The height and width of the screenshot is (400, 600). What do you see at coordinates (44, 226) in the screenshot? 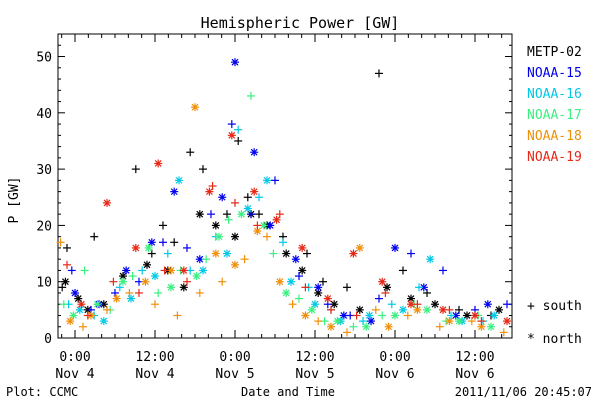
I see `y-tick-label: 20` at bounding box center [44, 226].